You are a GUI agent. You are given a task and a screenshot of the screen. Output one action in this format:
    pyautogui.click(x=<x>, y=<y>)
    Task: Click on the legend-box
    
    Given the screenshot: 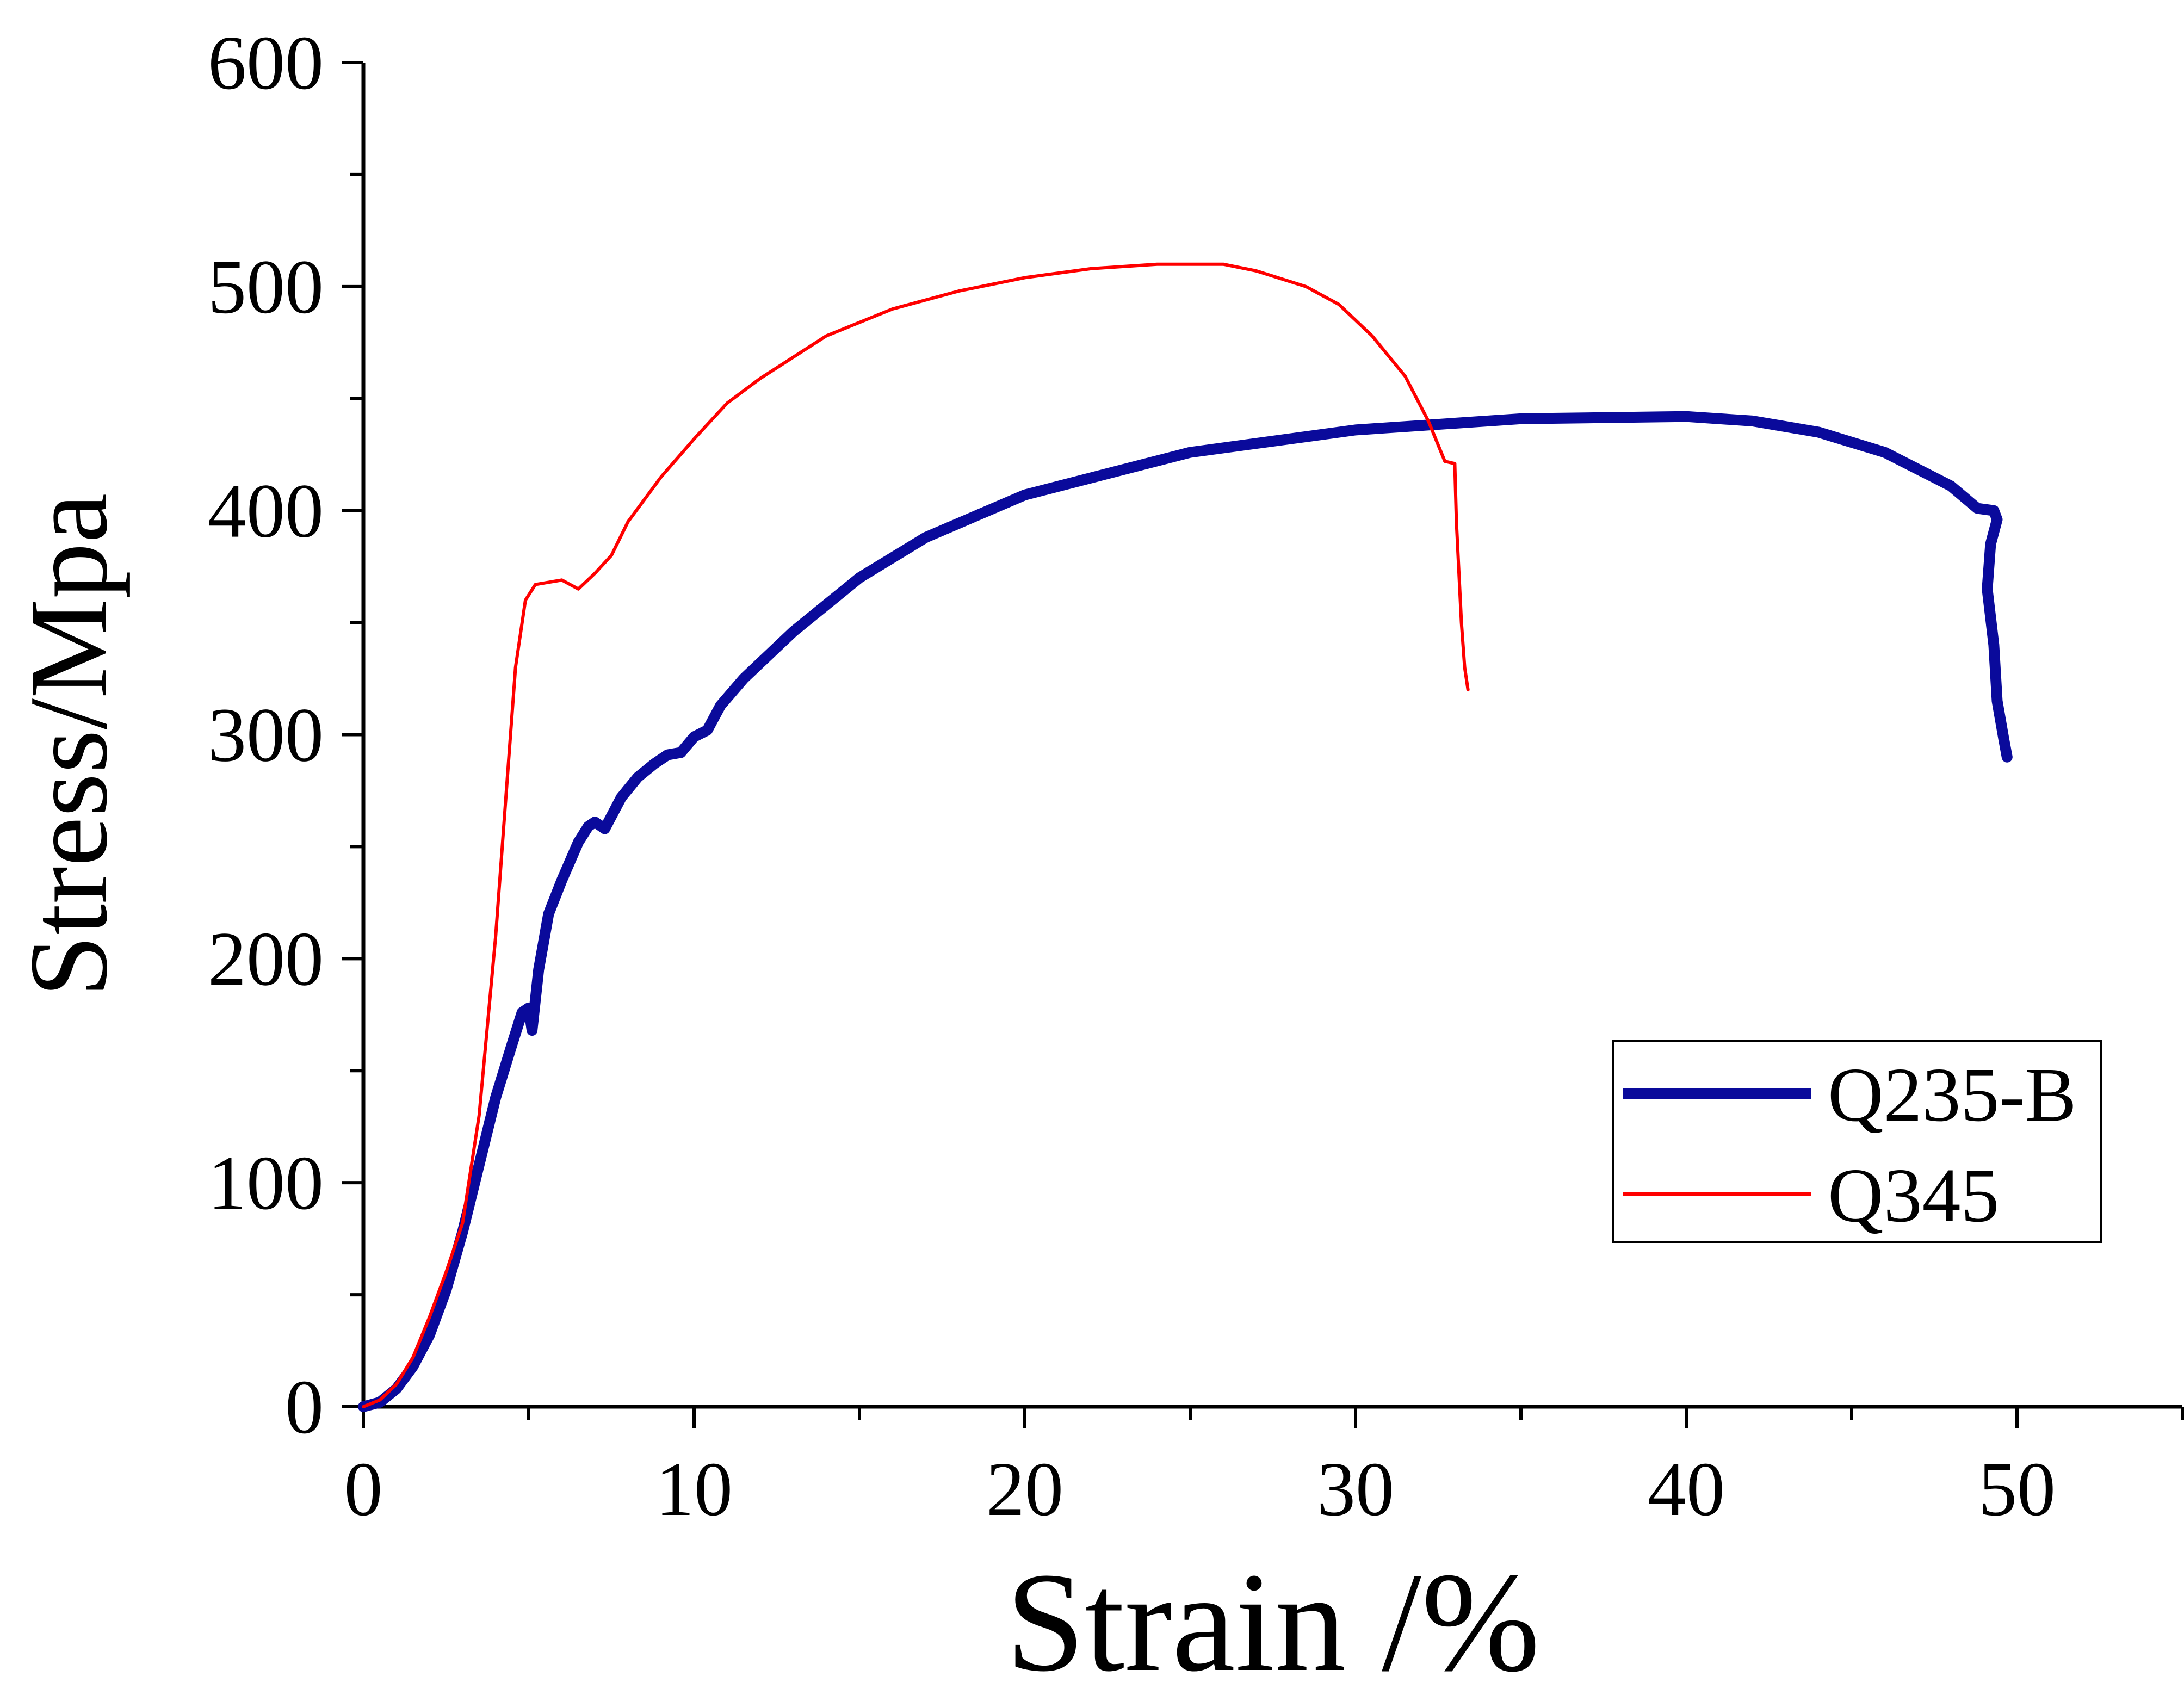 What is the action you would take?
    pyautogui.click(x=1857, y=1141)
    